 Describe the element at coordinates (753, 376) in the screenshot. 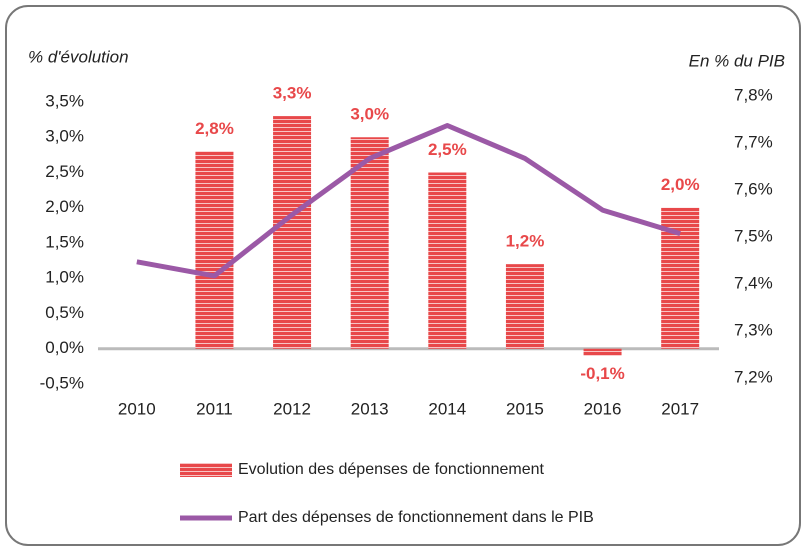

I see `y2-tick-label: 7,2%` at that location.